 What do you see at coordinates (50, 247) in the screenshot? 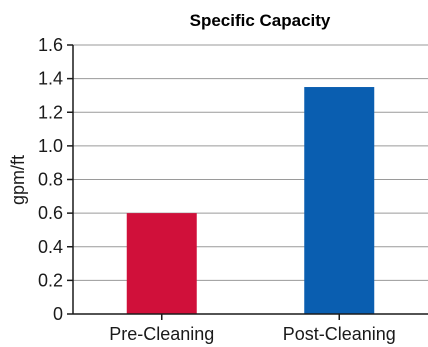
I see `y-tick-label: 0.4` at bounding box center [50, 247].